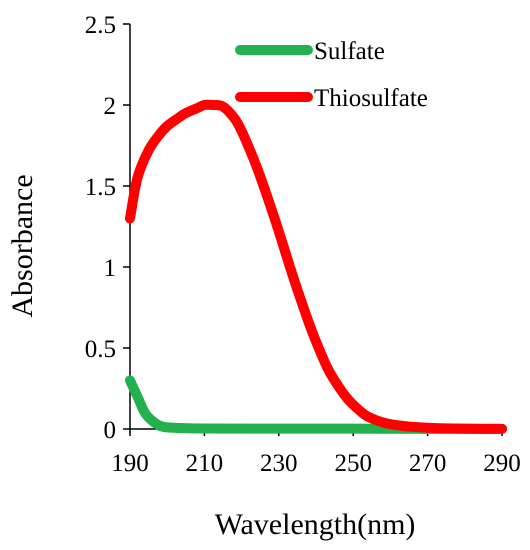 Image resolution: width=530 pixels, height=550 pixels. Describe the element at coordinates (371, 98) in the screenshot. I see `legend-label-thiosulfate: Thiosulfate` at that location.